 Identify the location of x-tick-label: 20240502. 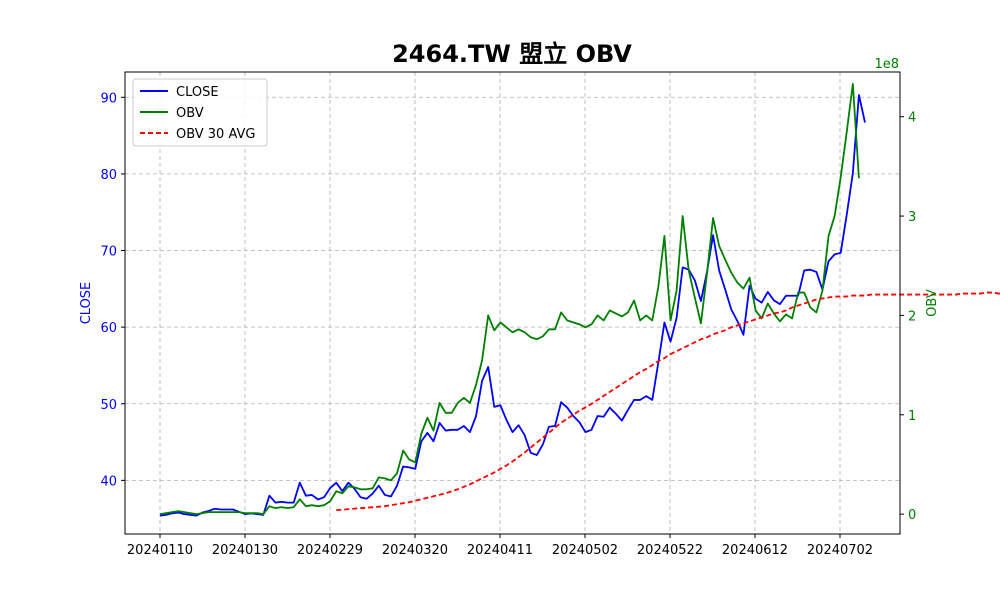
(585, 550).